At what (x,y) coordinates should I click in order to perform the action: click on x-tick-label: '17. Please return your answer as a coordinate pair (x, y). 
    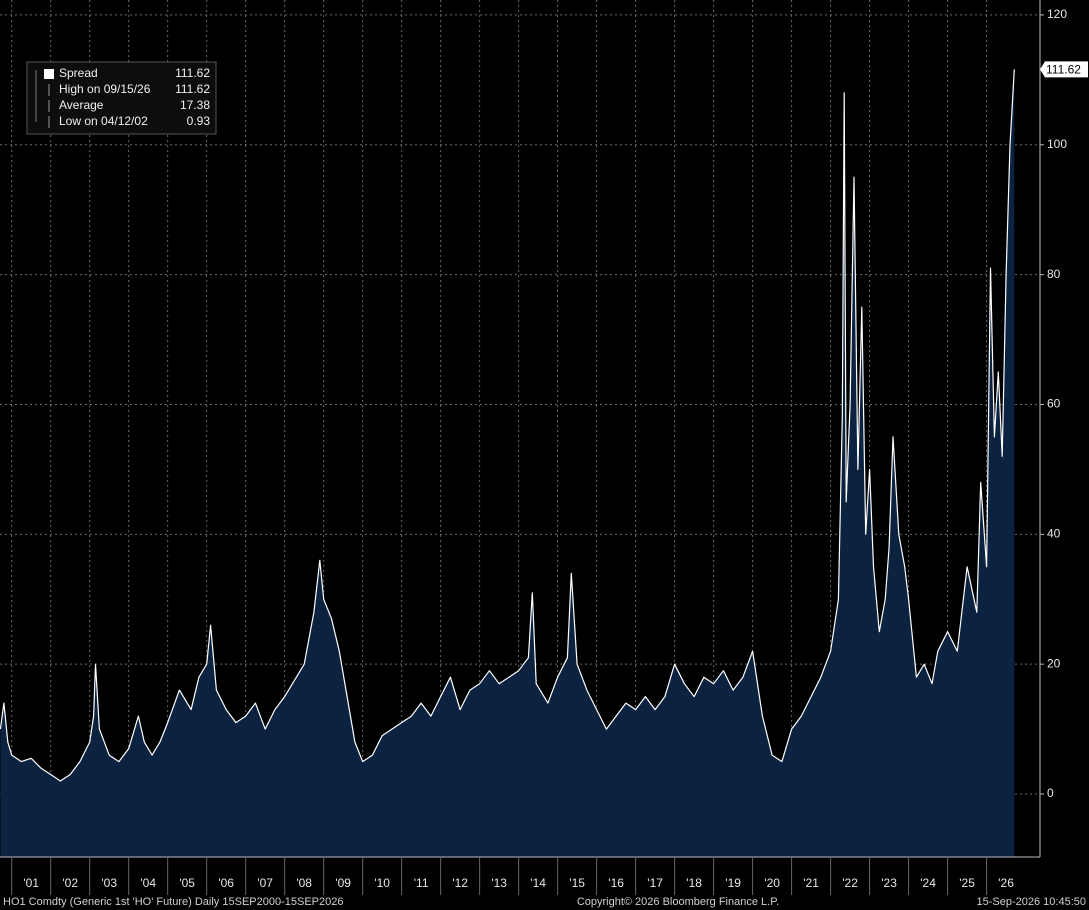
    Looking at the image, I should click on (655, 883).